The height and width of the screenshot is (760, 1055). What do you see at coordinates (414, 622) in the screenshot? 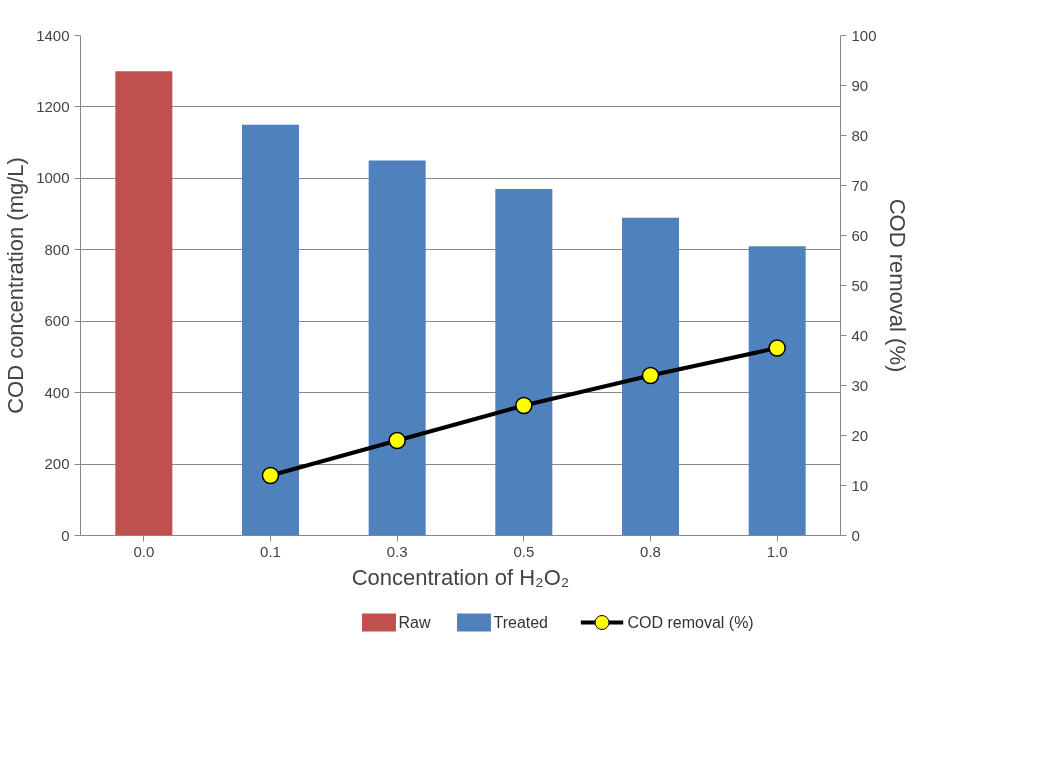
I see `legend-label: Raw` at bounding box center [414, 622].